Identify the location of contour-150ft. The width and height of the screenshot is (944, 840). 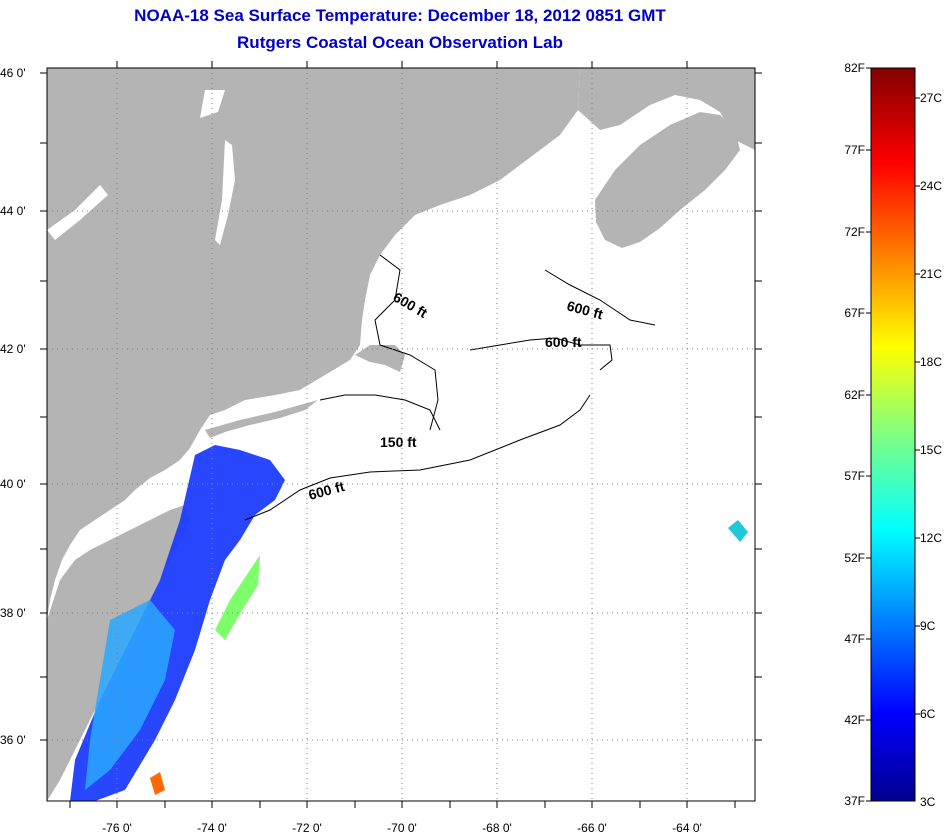
(380, 412).